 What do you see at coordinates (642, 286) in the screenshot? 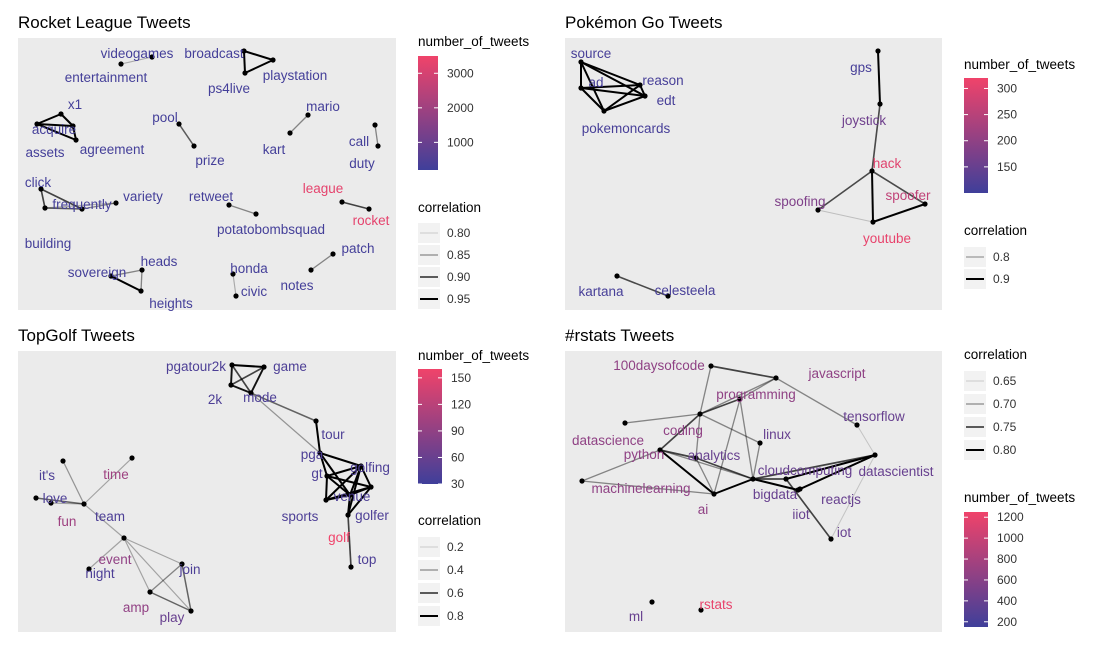
I see `edge-kartana-celesteela` at bounding box center [642, 286].